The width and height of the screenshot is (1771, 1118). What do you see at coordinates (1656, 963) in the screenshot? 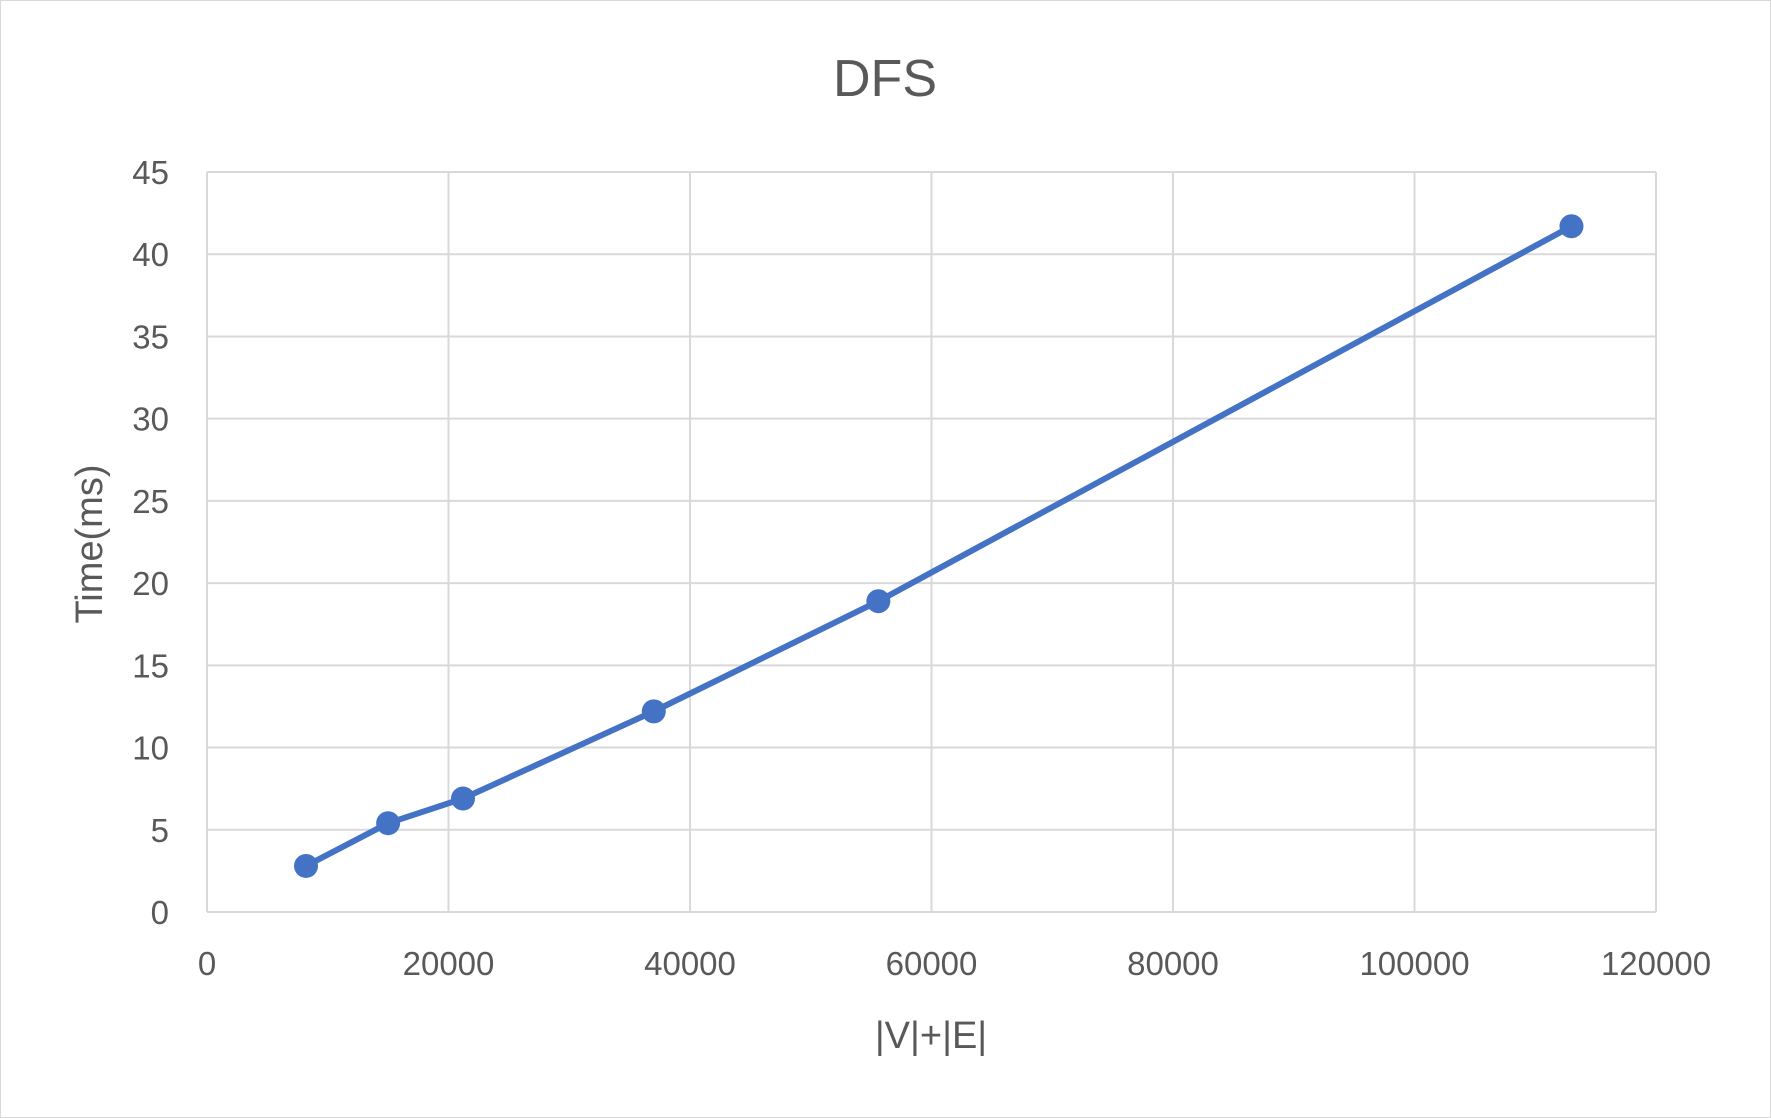
I see `x-tick-label: 120000` at bounding box center [1656, 963].